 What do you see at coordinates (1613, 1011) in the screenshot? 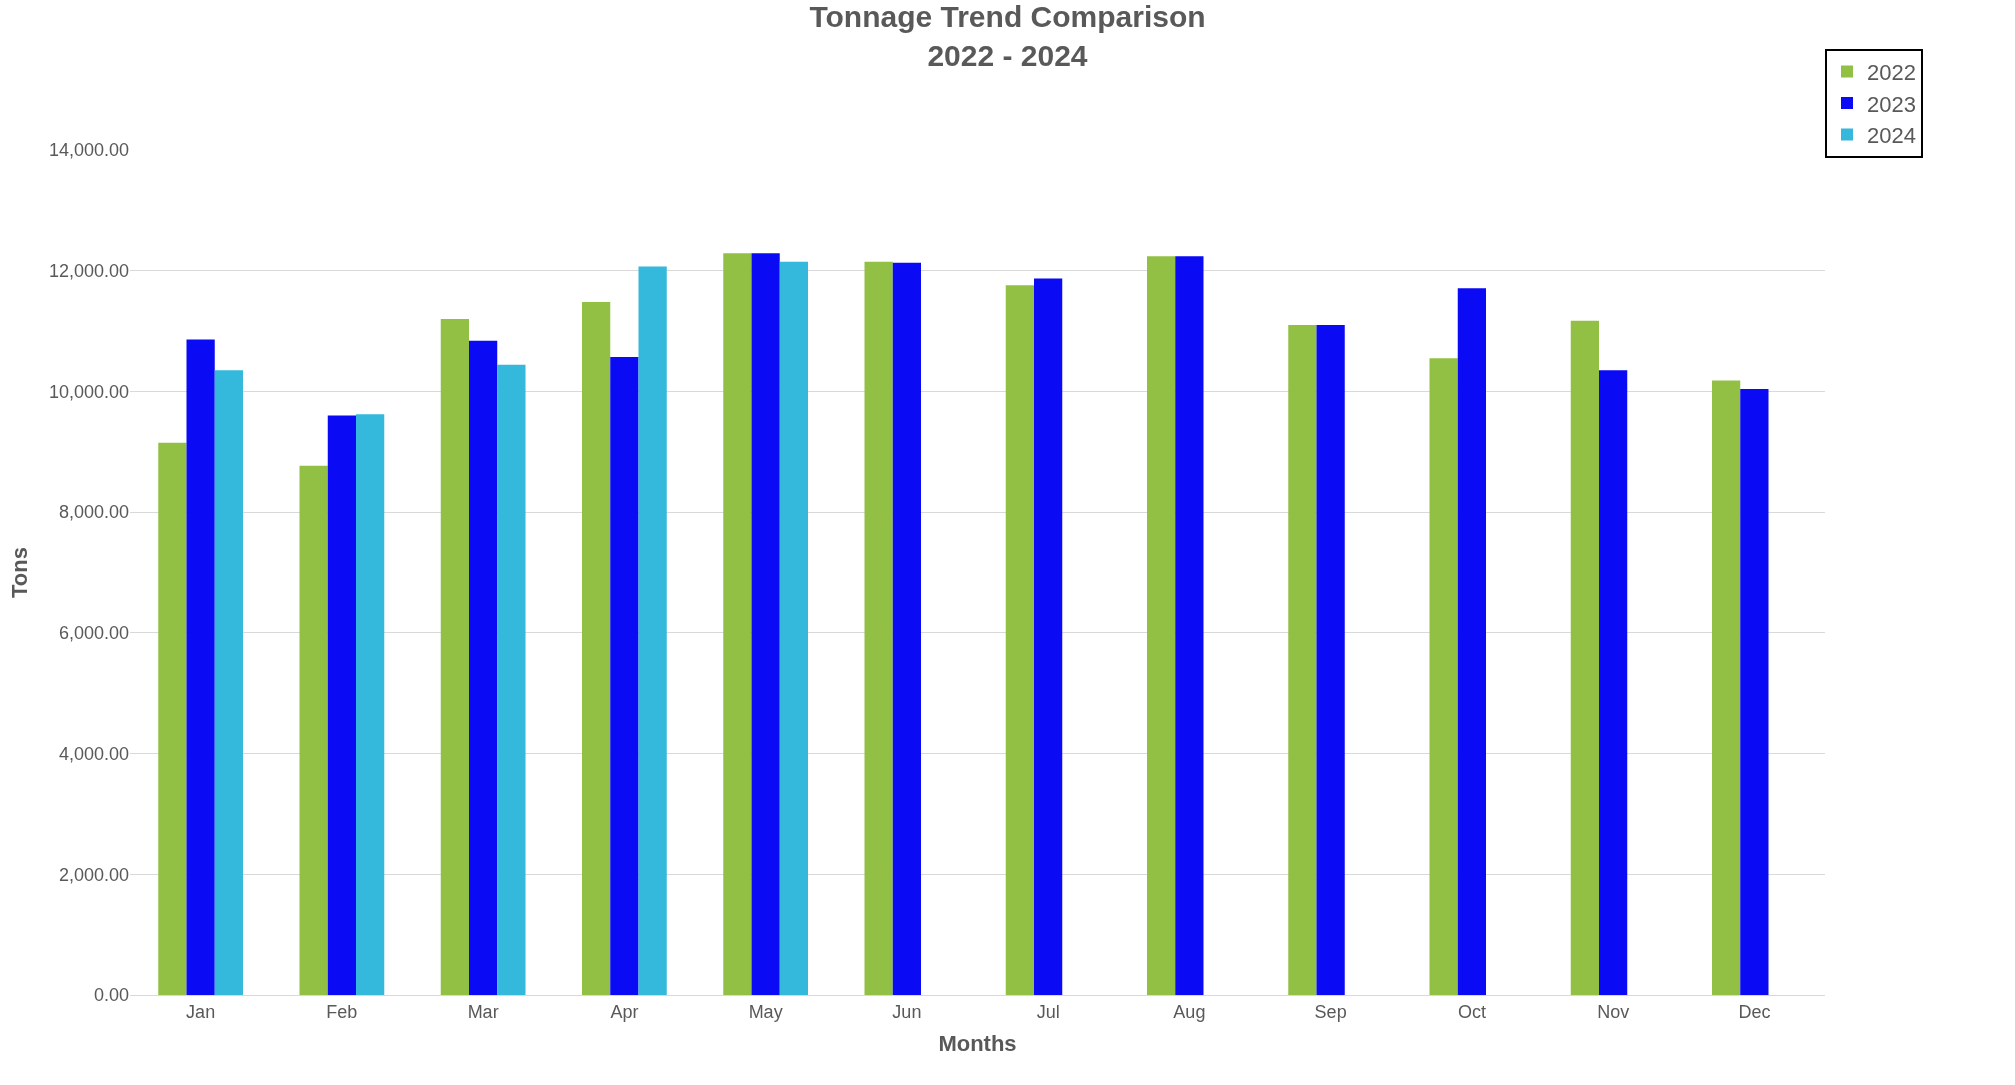
I see `x-tick-label: Nov` at bounding box center [1613, 1011].